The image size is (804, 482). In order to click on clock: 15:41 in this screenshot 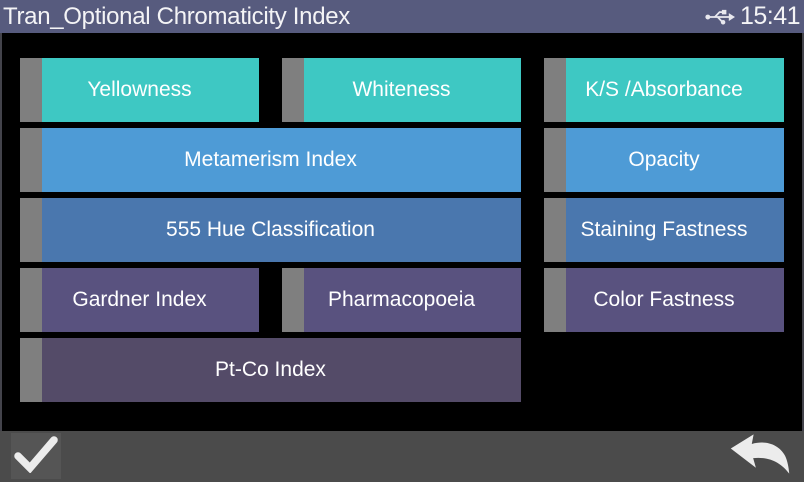, I will do `click(770, 16)`.